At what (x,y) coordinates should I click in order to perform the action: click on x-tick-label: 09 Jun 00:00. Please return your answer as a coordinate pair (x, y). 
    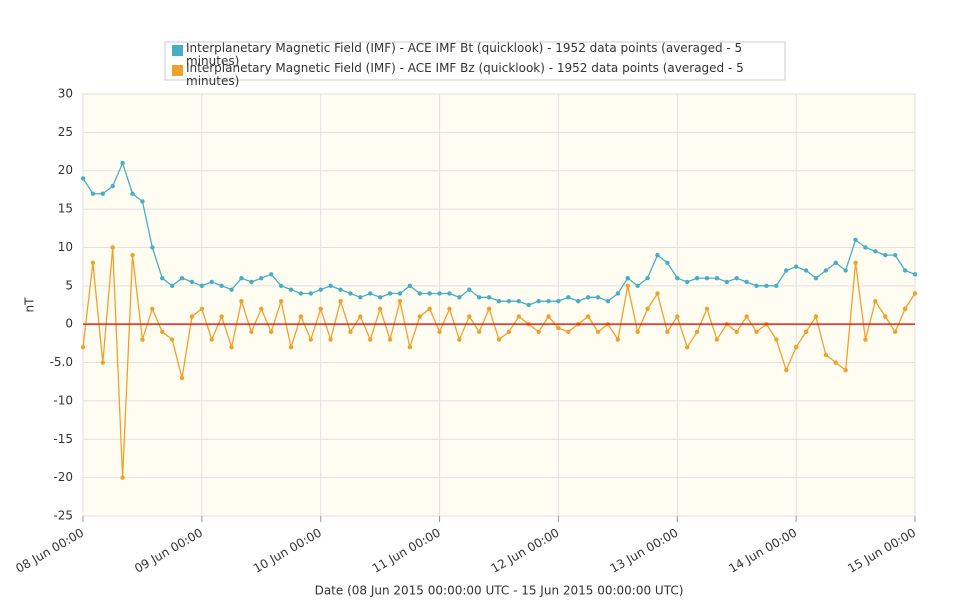
    Looking at the image, I should click on (168, 551).